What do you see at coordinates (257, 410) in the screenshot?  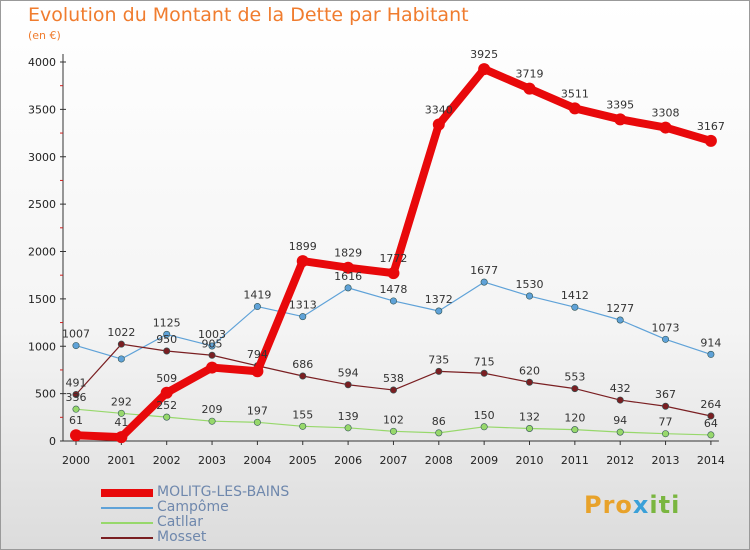 I see `data-label: 197` at bounding box center [257, 410].